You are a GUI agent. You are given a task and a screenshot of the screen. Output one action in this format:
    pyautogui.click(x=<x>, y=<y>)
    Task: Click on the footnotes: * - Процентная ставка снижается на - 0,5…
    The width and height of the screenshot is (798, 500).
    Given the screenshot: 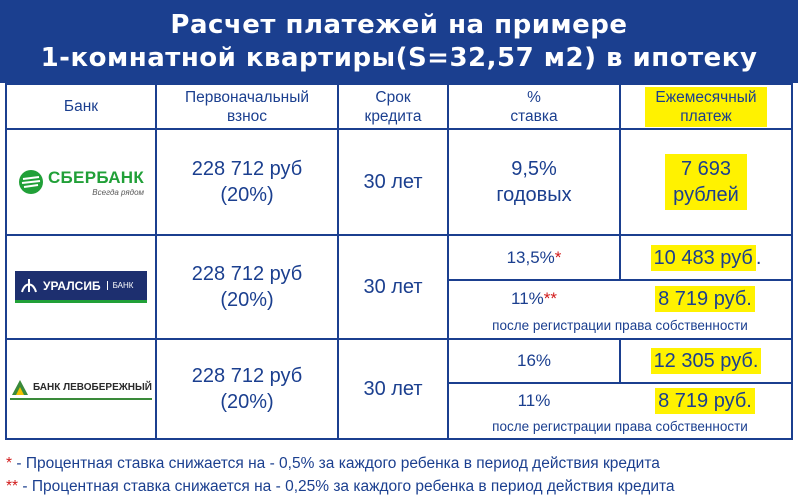 What is the action you would take?
    pyautogui.click(x=401, y=475)
    